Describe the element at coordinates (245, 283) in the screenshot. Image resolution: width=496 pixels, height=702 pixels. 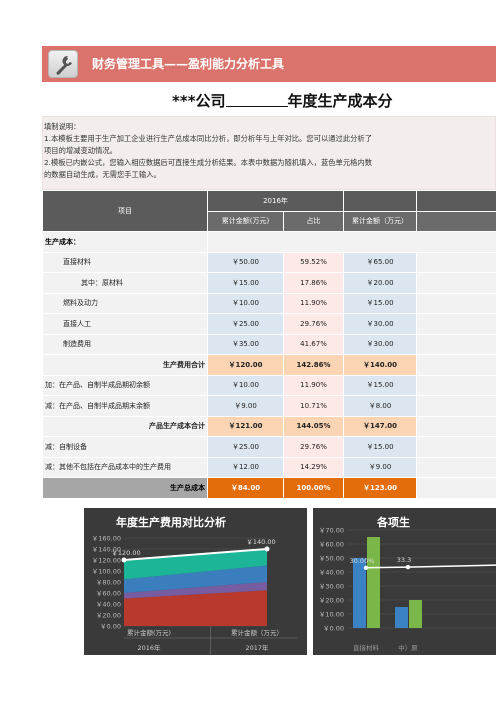
I see `amount-2016-cell: ￥15.00` at that location.